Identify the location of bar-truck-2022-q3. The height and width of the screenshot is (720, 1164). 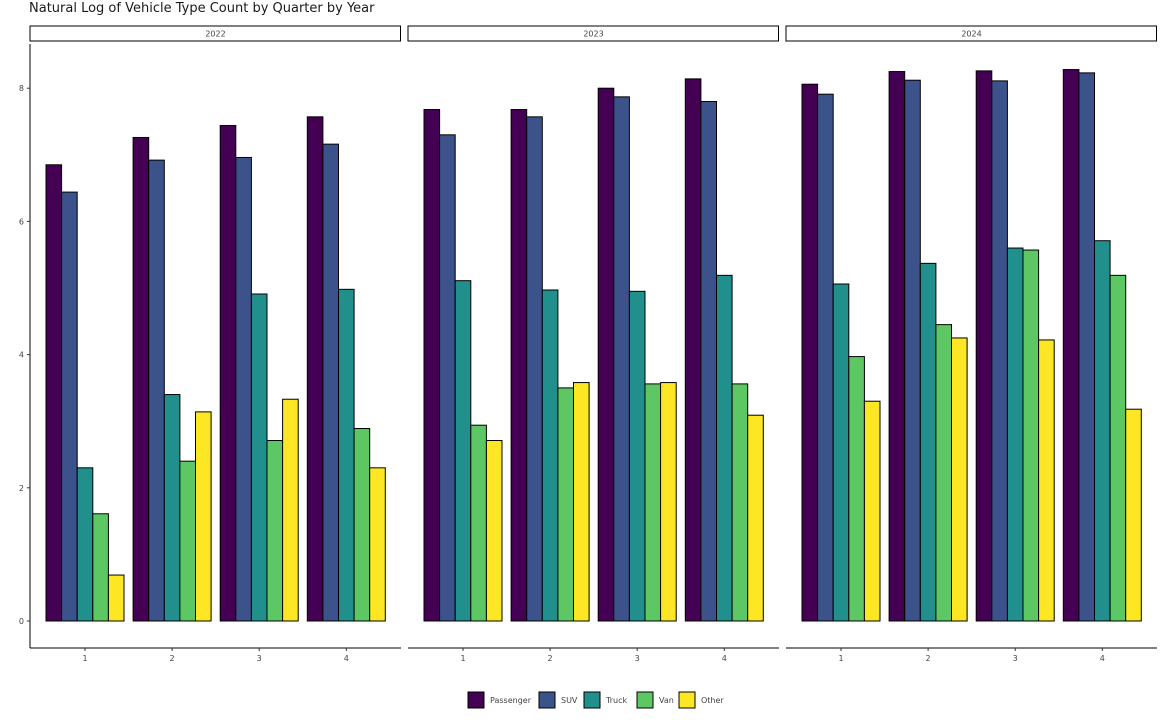
(259, 457).